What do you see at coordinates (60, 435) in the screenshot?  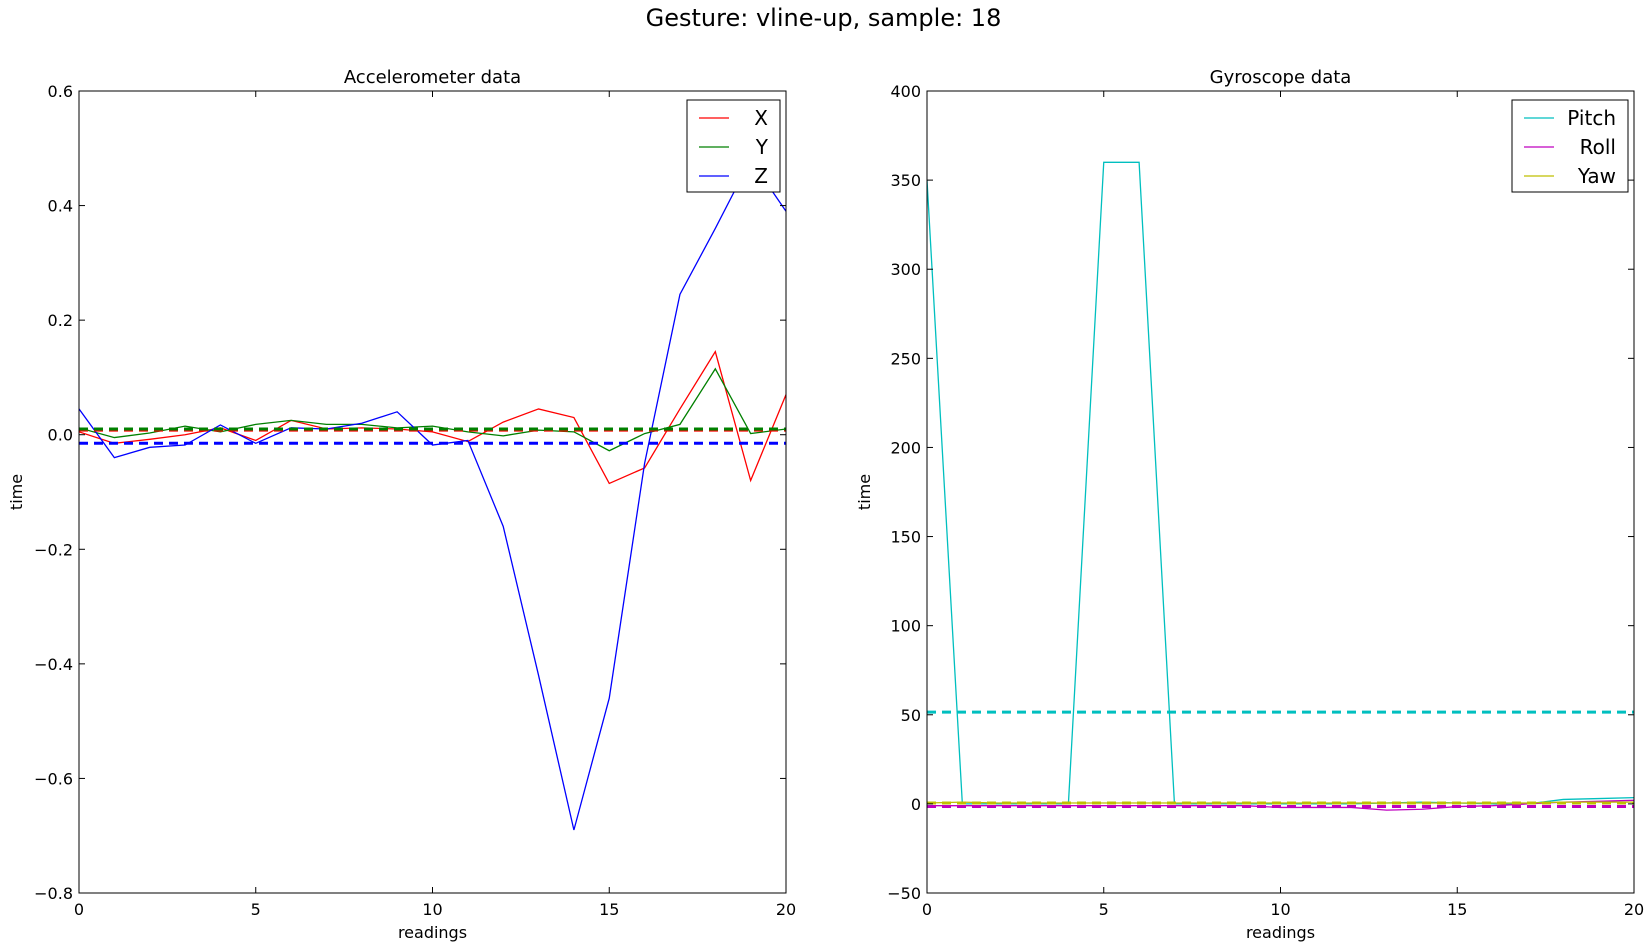 I see `accel-y-tick-label: 0.0` at bounding box center [60, 435].